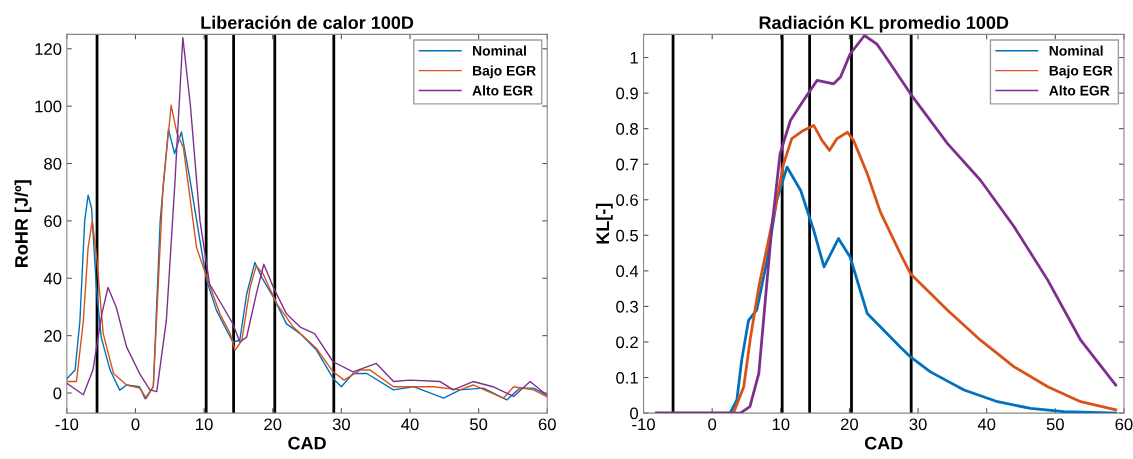 This screenshot has width=1133, height=459. What do you see at coordinates (307, 22) in the screenshot?
I see `chart-title: Liberación de calor 100D` at bounding box center [307, 22].